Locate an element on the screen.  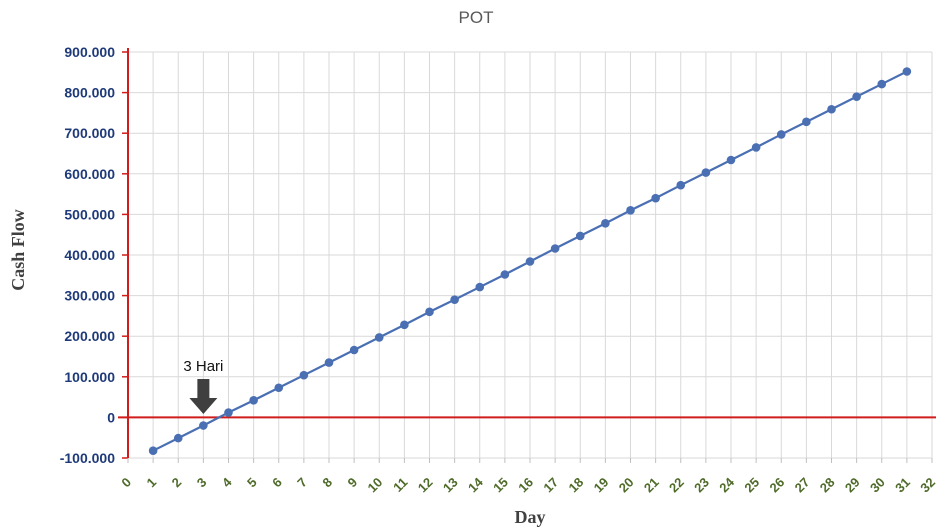
chart-title: POT is located at coordinates (476, 17).